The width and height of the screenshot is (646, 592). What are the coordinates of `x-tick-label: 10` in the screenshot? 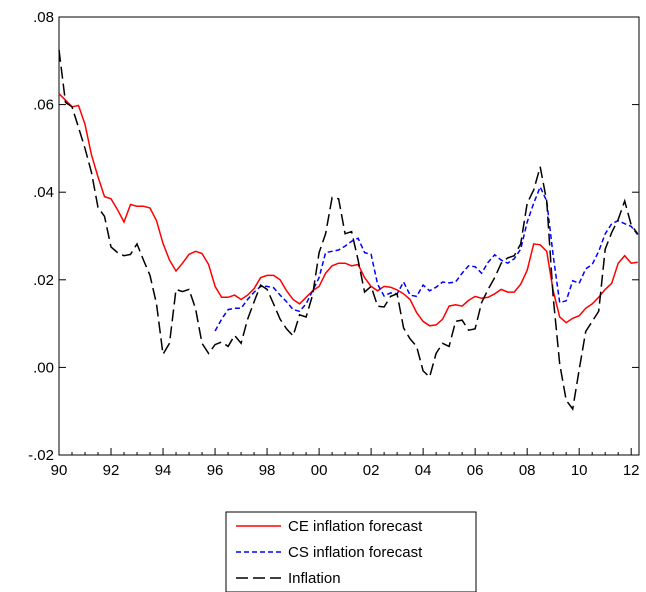 It's located at (579, 470).